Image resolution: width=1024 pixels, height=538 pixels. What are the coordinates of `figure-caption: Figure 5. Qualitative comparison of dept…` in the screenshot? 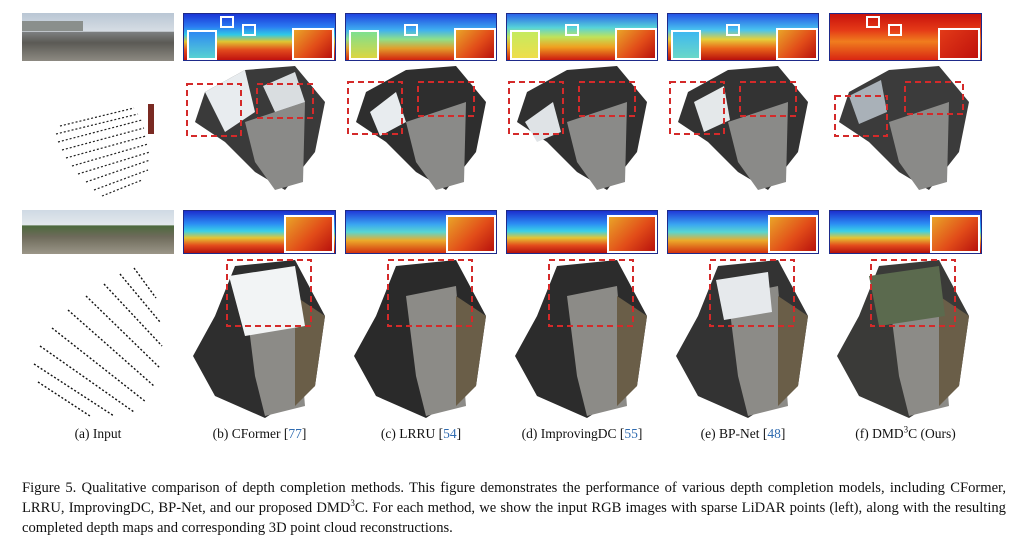 It's located at (514, 507).